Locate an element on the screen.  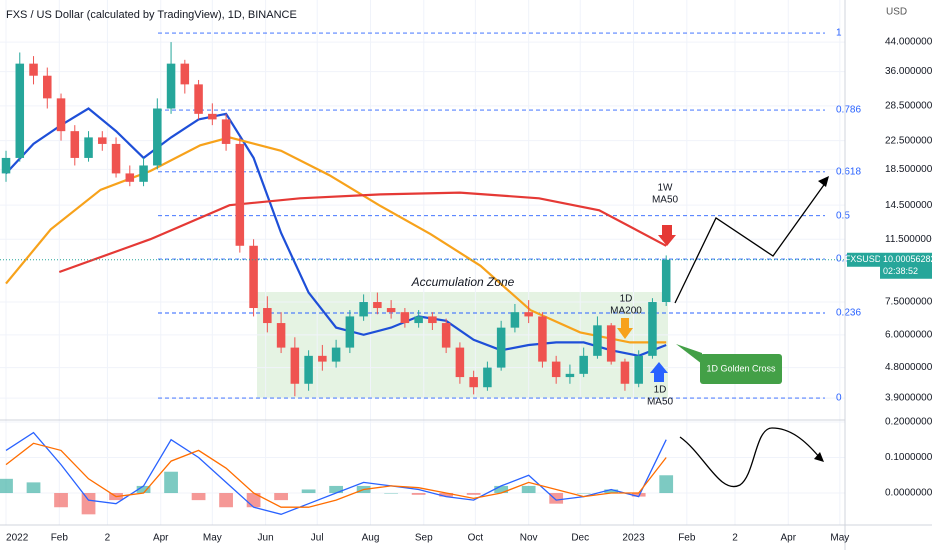
x-tick-label: Jul is located at coordinates (317, 538).